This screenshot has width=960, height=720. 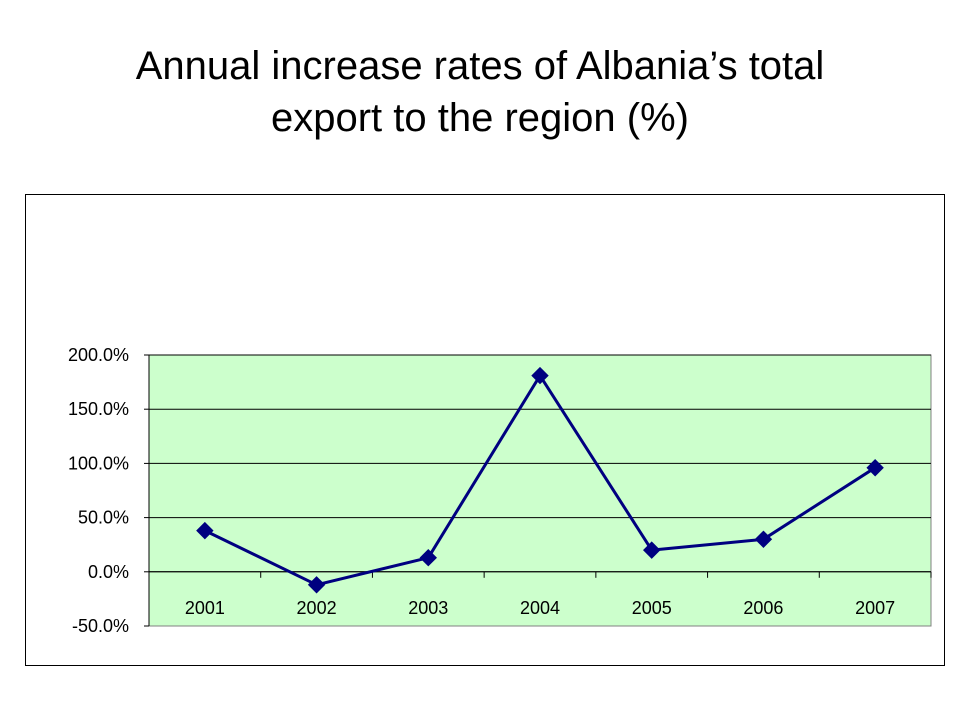 I want to click on data-point-2003, so click(x=428, y=558).